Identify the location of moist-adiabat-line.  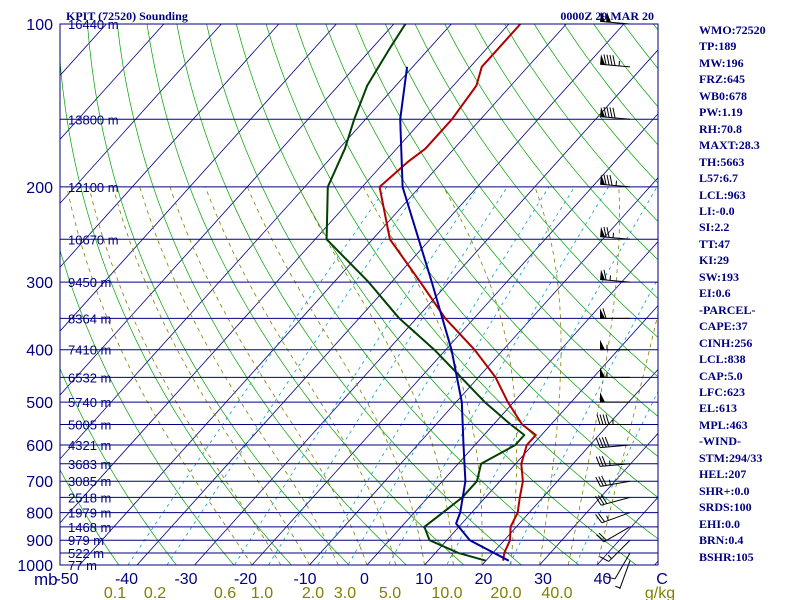
(159, 375).